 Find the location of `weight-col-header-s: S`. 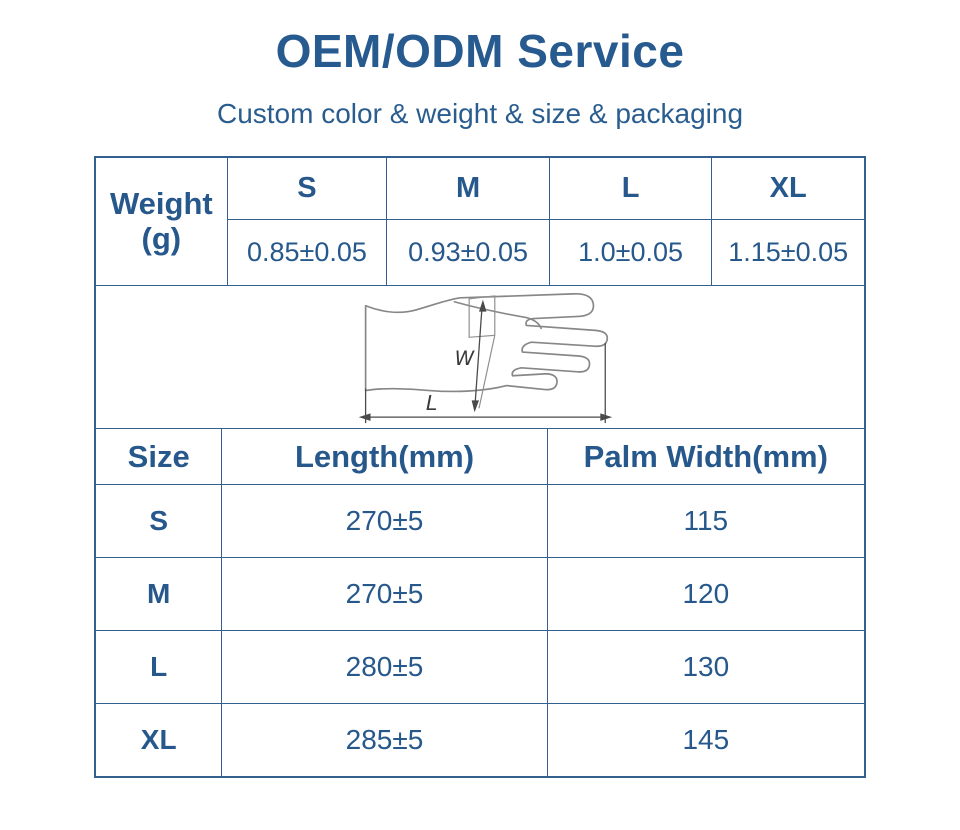

weight-col-header-s: S is located at coordinates (306, 189).